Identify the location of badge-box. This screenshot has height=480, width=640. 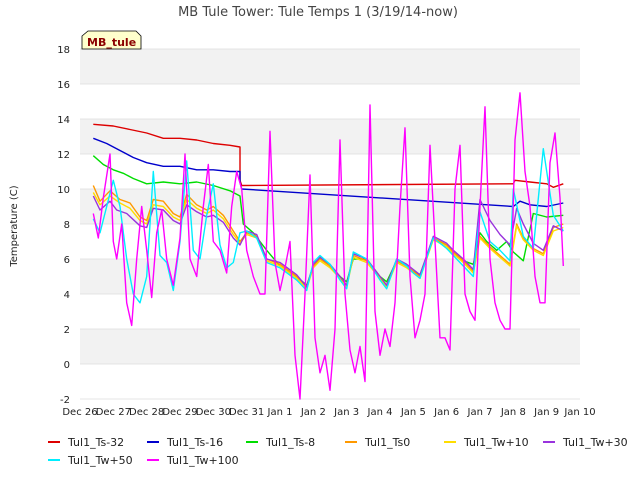
(111, 40).